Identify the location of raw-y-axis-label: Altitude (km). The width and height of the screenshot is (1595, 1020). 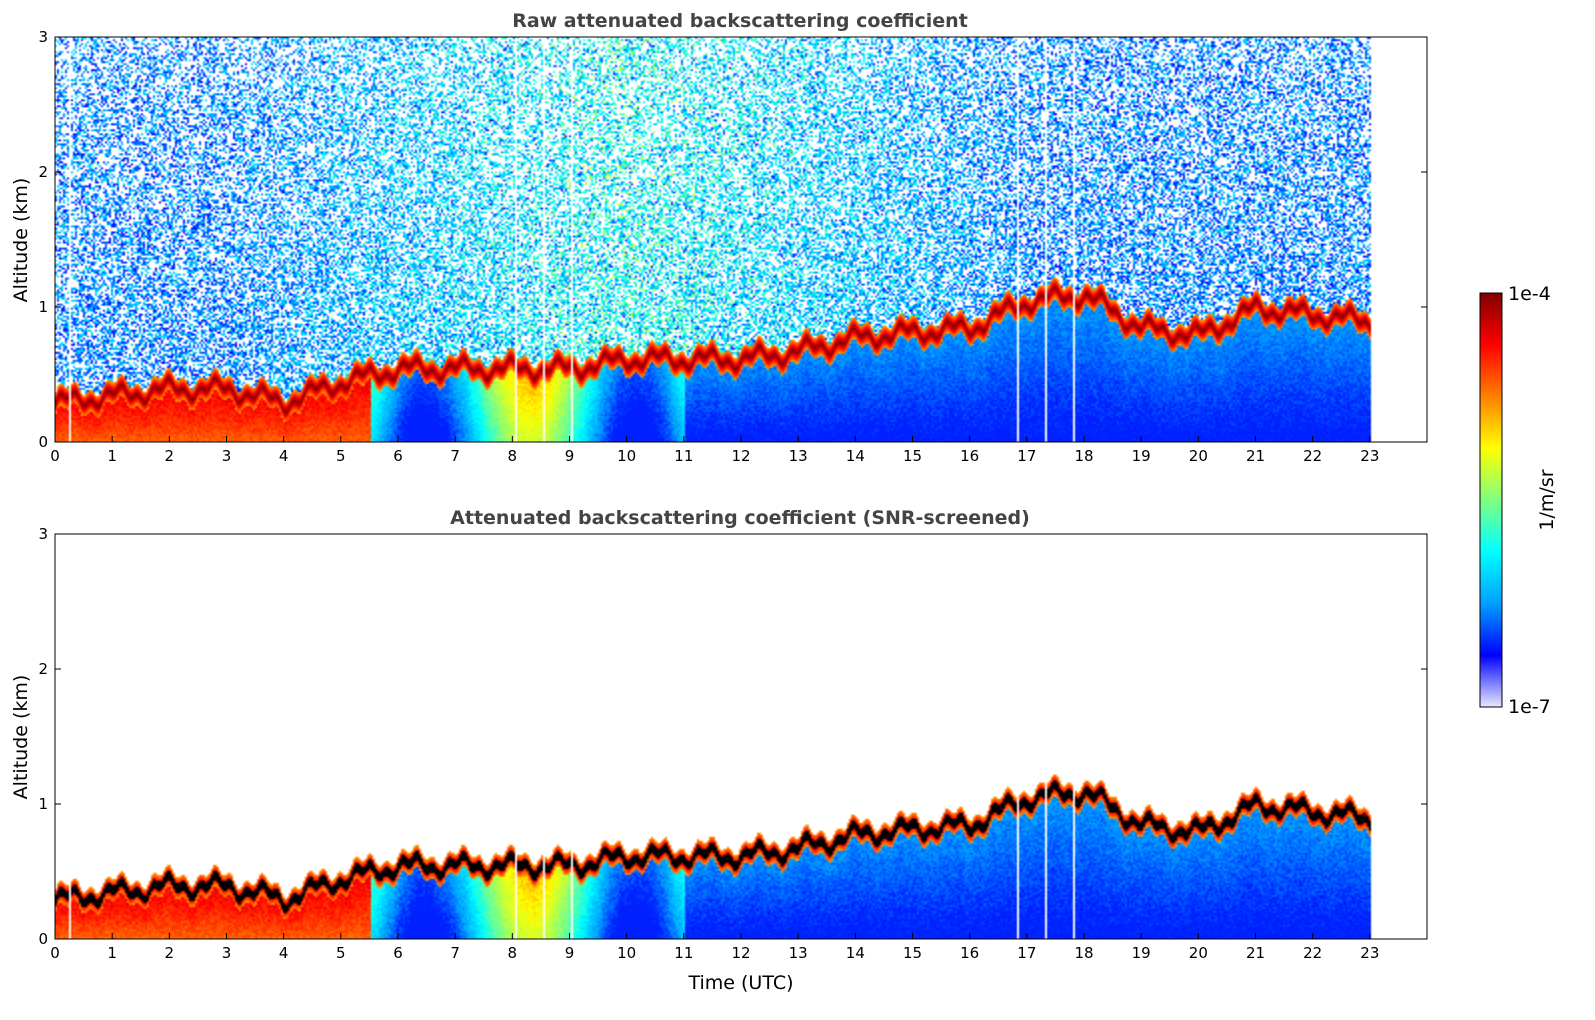
(21, 240).